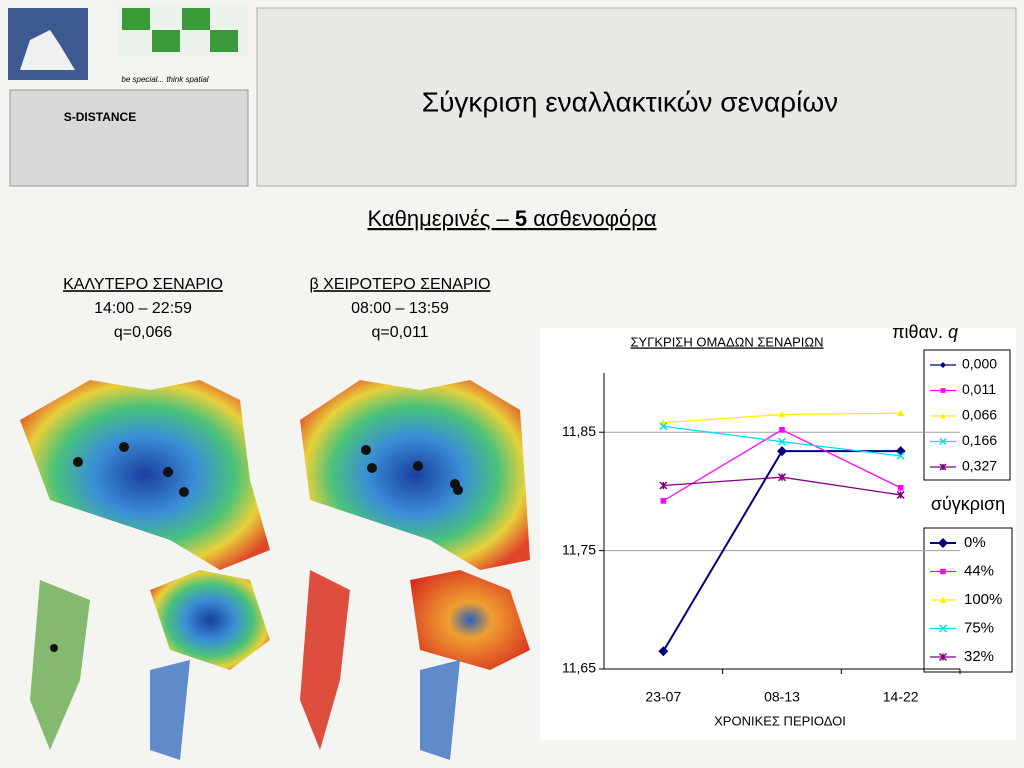  What do you see at coordinates (129, 138) in the screenshot?
I see `logo-product-box` at bounding box center [129, 138].